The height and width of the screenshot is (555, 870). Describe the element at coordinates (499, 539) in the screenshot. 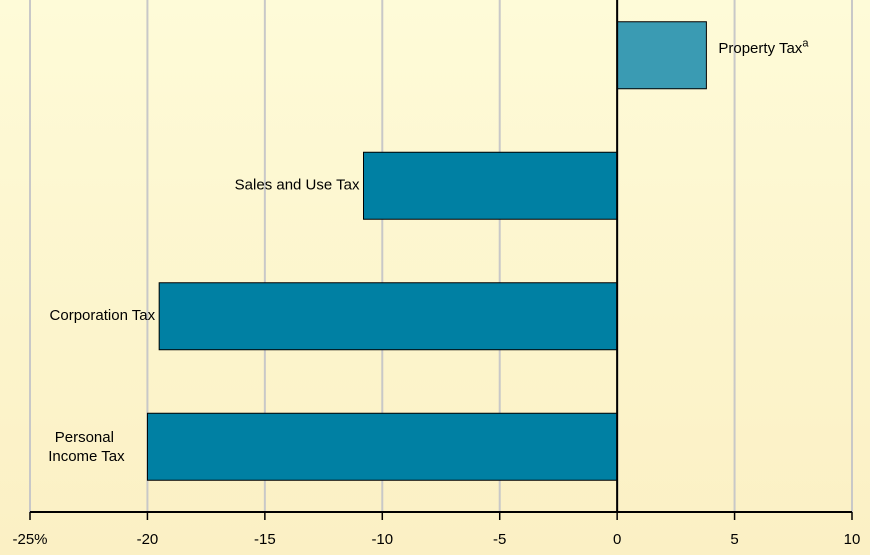

I see `x-tick-label: -5` at that location.